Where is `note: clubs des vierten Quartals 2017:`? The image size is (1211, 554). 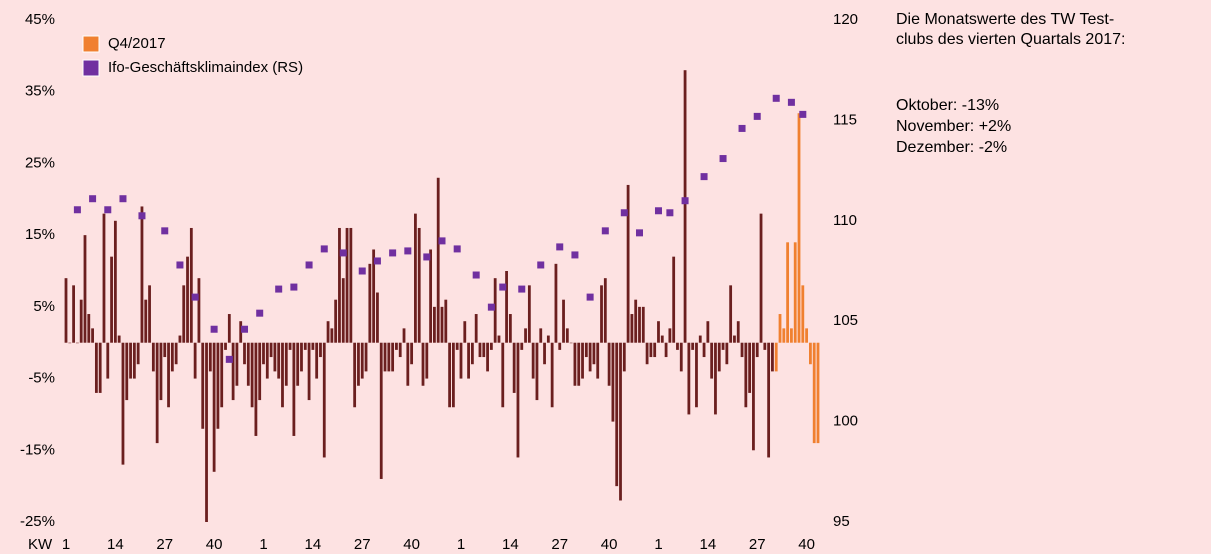
note: clubs des vierten Quartals 2017: is located at coordinates (1010, 39).